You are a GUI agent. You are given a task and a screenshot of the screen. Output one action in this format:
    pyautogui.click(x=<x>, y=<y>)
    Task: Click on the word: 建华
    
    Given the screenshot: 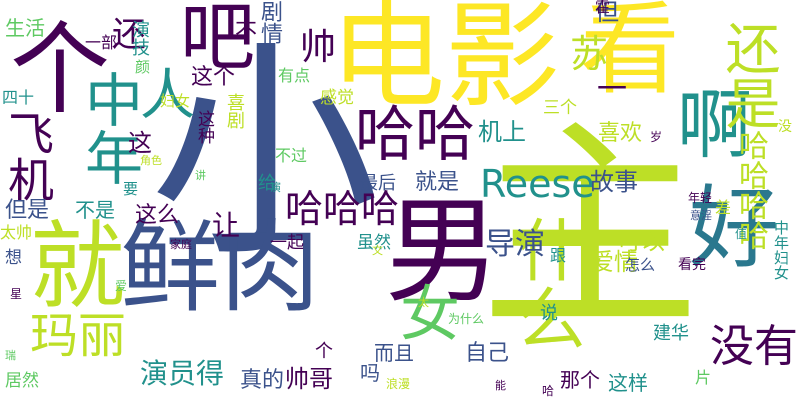 What is the action you would take?
    pyautogui.click(x=671, y=333)
    